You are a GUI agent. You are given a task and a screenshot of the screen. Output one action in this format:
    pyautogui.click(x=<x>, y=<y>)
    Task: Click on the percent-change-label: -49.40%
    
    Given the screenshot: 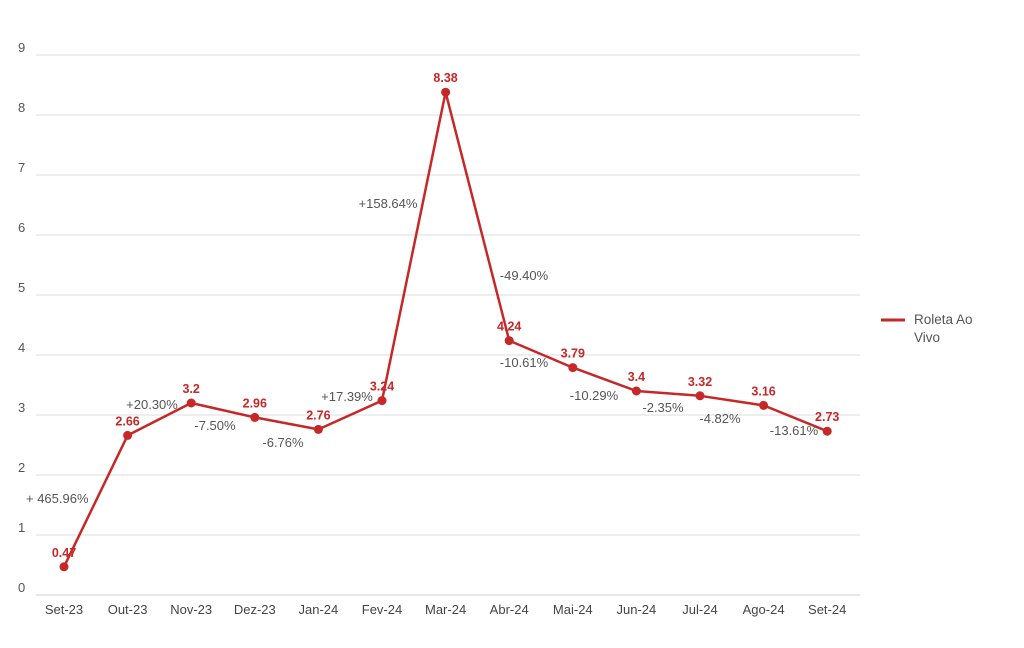 What is the action you would take?
    pyautogui.click(x=524, y=275)
    